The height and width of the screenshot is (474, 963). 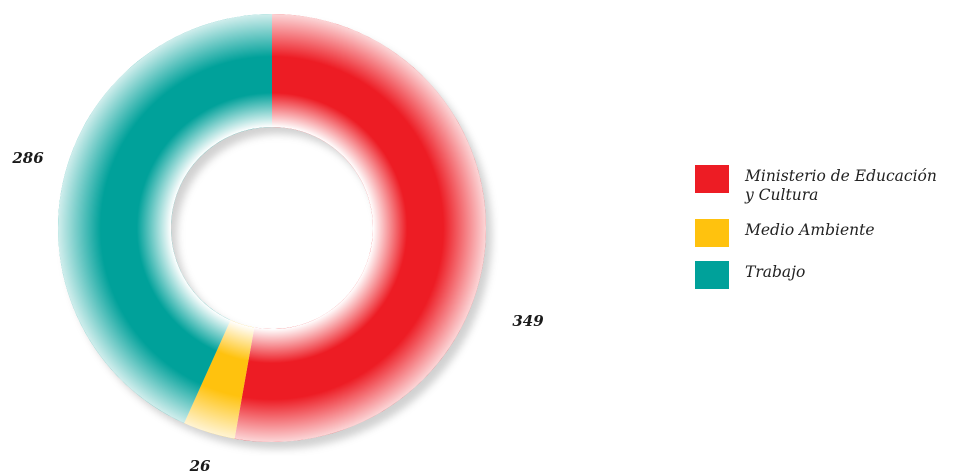 I want to click on legend-label-line: y Cultura, so click(x=841, y=195).